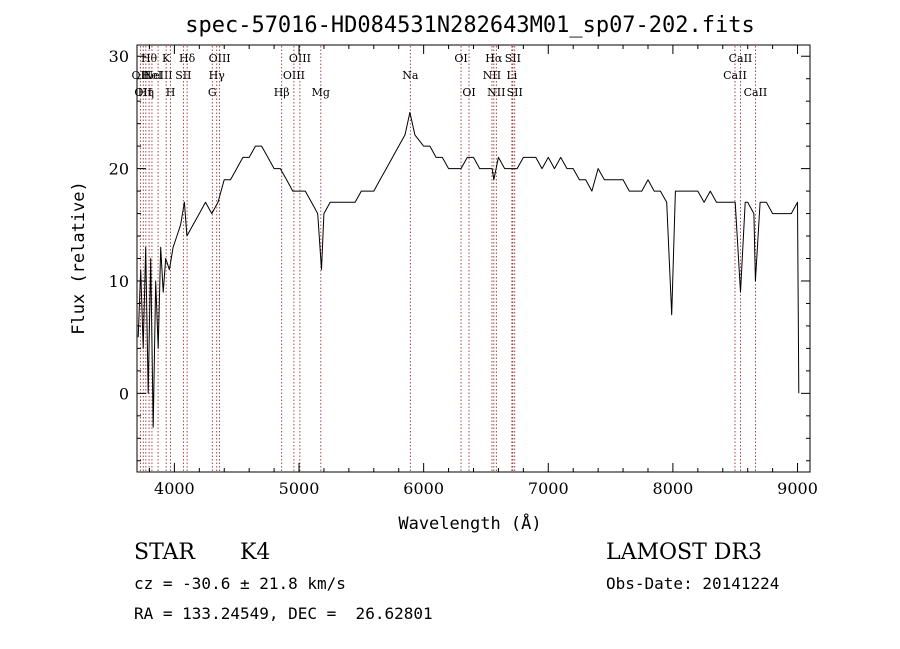 The image size is (900, 649). What do you see at coordinates (119, 169) in the screenshot?
I see `y-tick-label-2: 20` at bounding box center [119, 169].